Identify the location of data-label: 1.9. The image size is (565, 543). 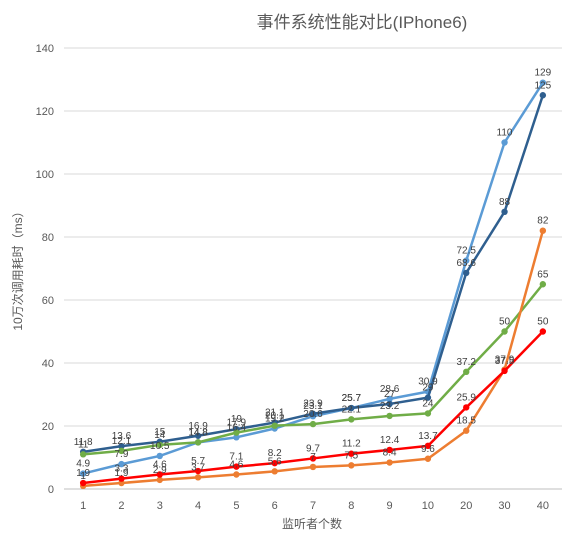
(83, 473).